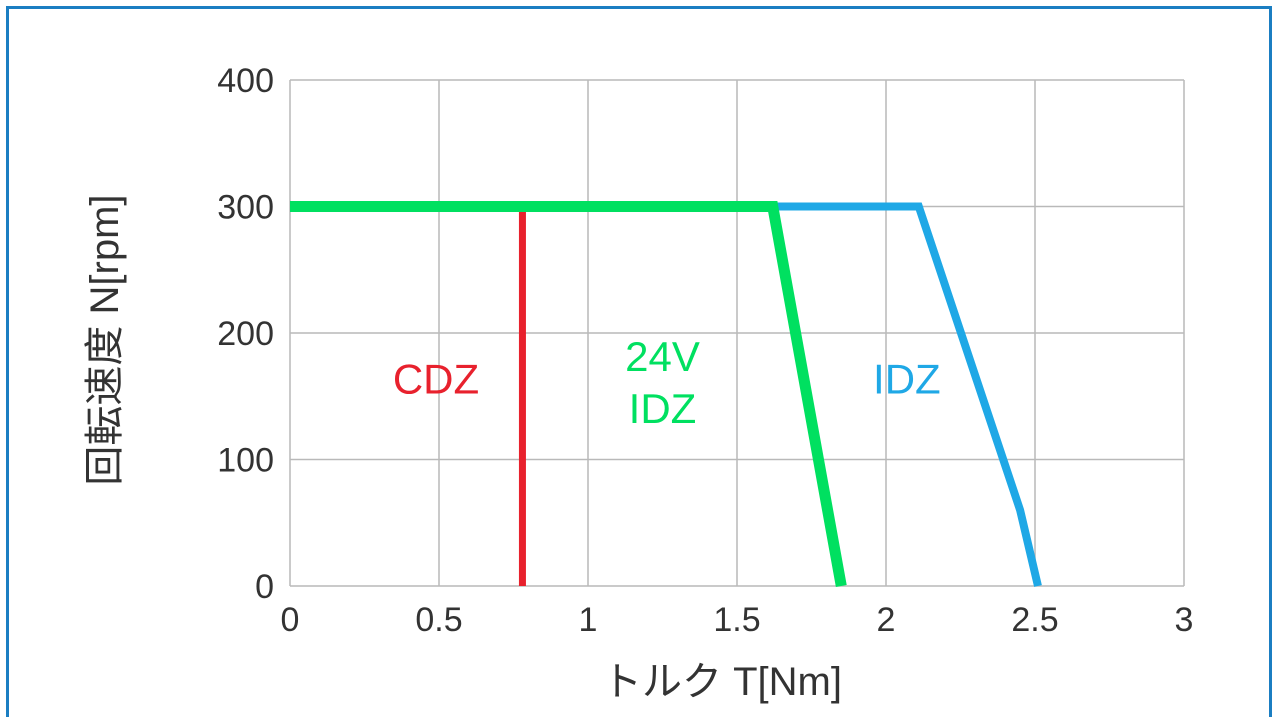 The image size is (1278, 717). Describe the element at coordinates (886, 620) in the screenshot. I see `x-tick-label: 2` at that location.